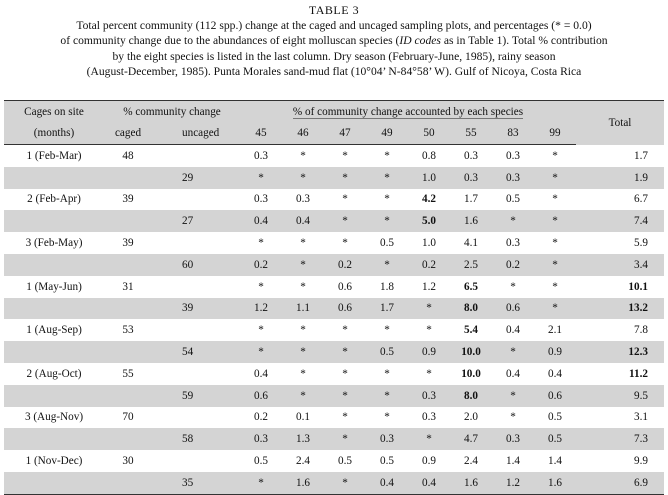  I want to click on species-value-cell: 4.7, so click(471, 439).